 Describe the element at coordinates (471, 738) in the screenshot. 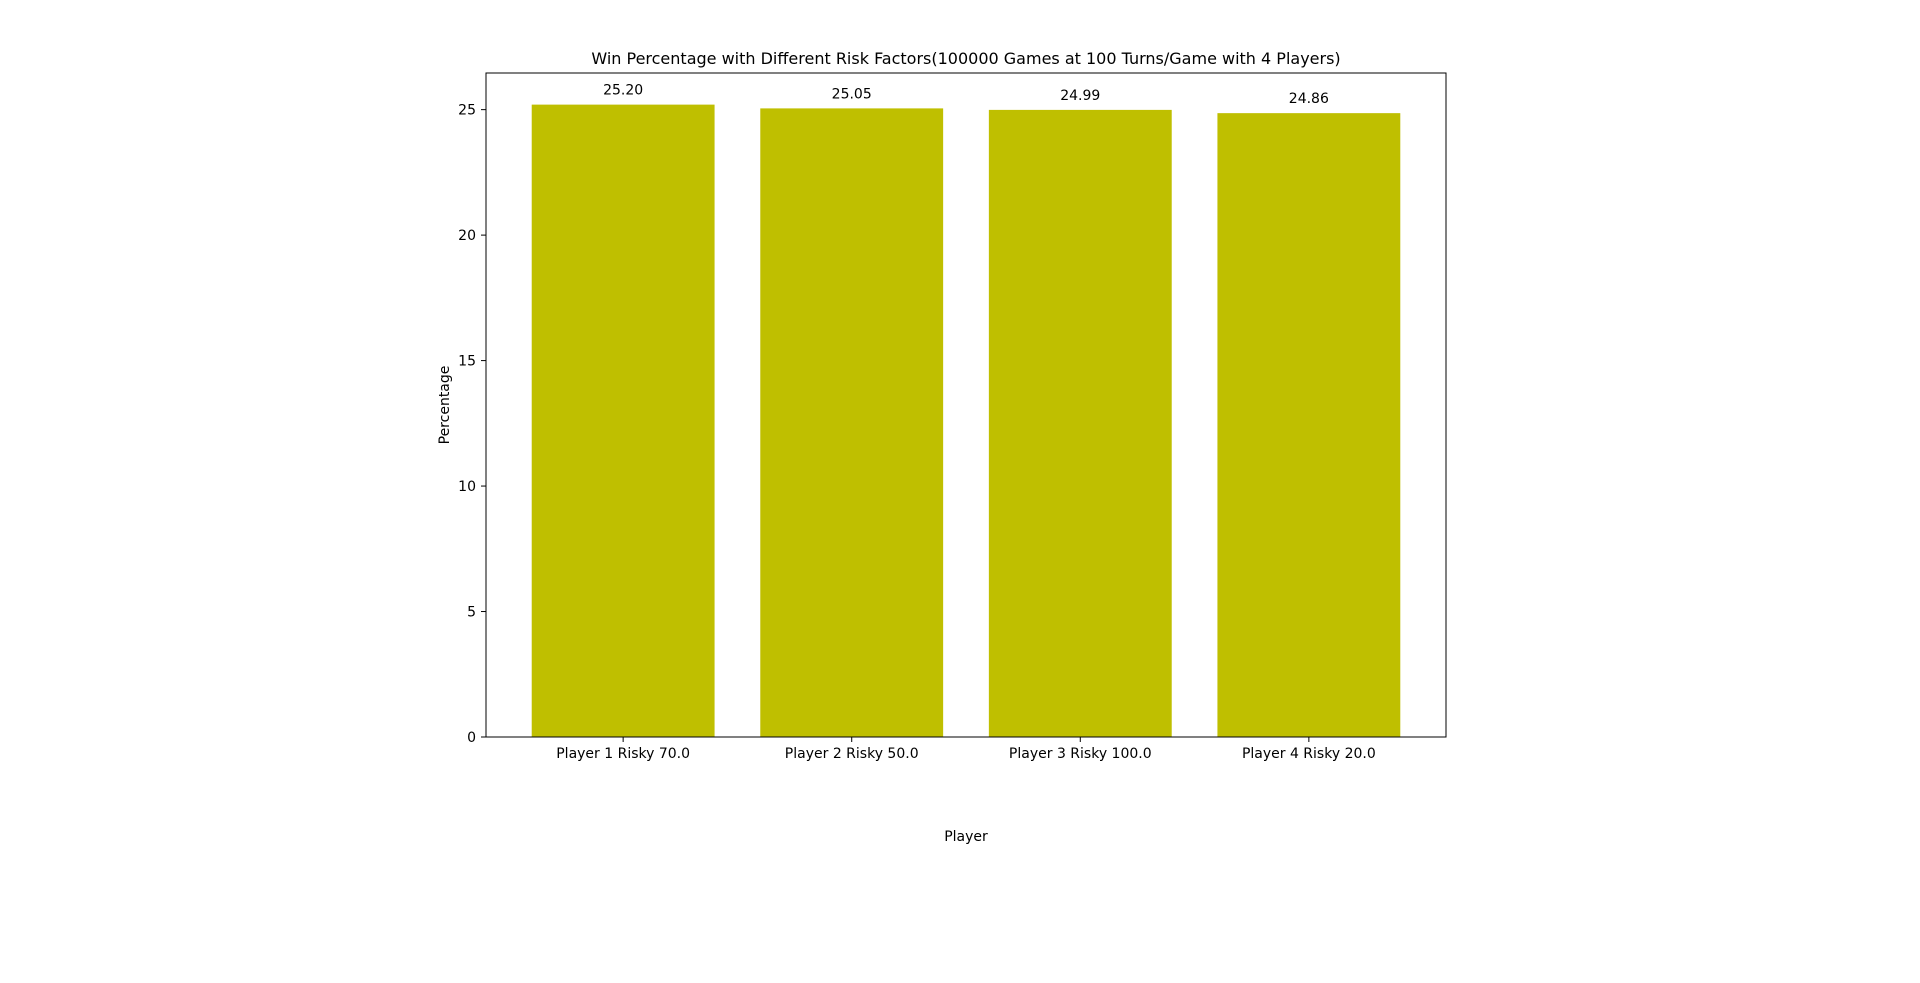

I see `y-tick-label-0: 0` at that location.